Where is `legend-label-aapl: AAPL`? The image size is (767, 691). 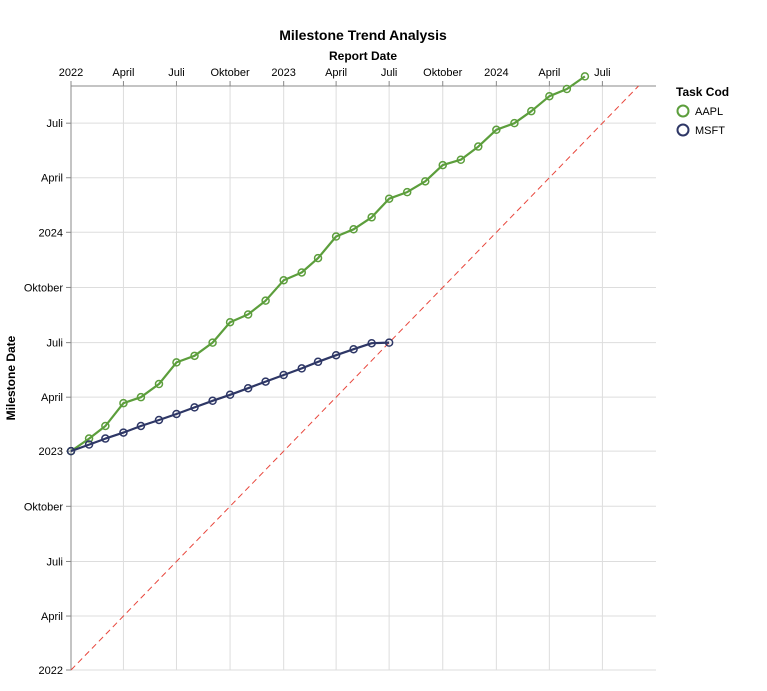
legend-label-aapl: AAPL is located at coordinates (709, 112).